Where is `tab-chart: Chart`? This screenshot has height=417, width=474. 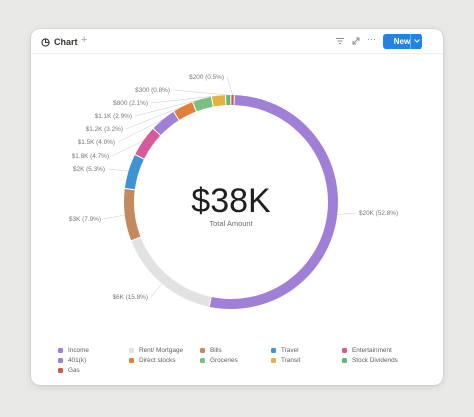
tab-chart: Chart is located at coordinates (59, 42).